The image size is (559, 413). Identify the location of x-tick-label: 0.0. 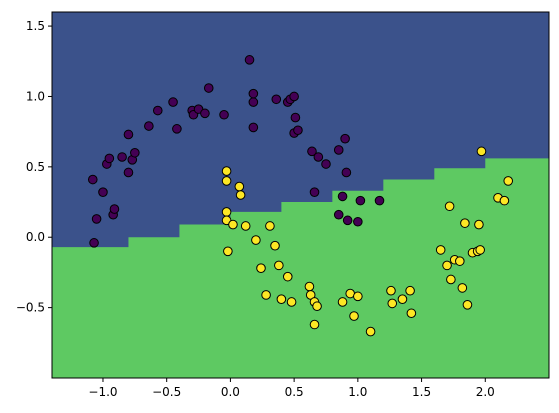
(230, 392).